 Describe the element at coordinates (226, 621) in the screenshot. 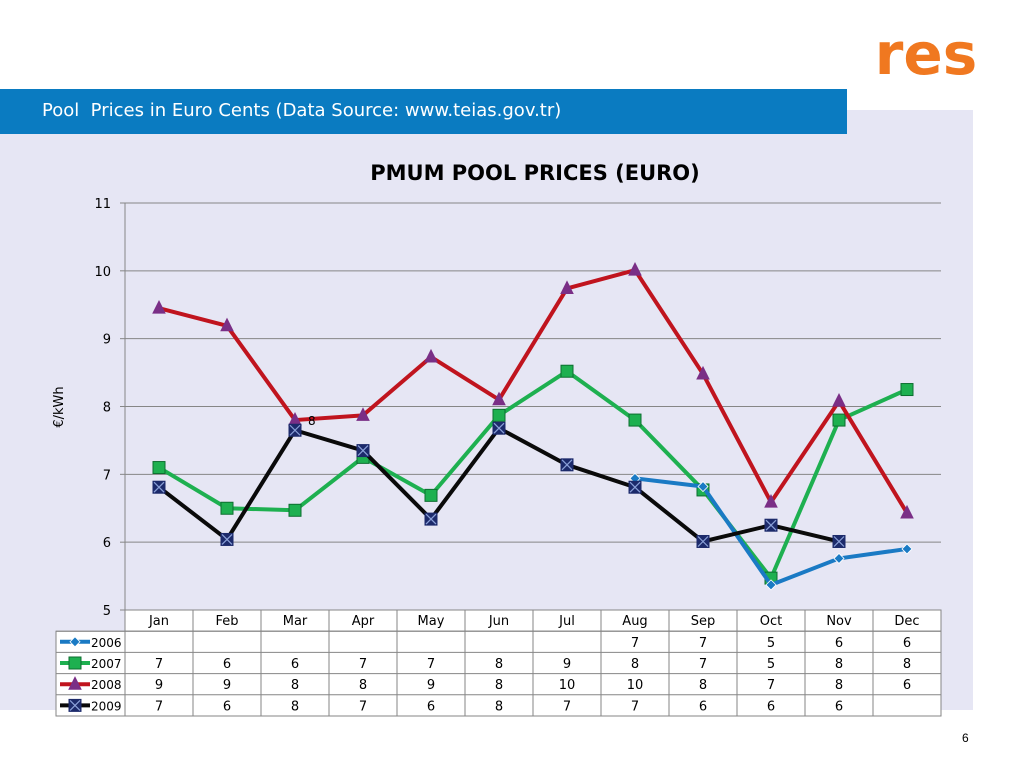

I see `x-tick-label: Feb` at that location.